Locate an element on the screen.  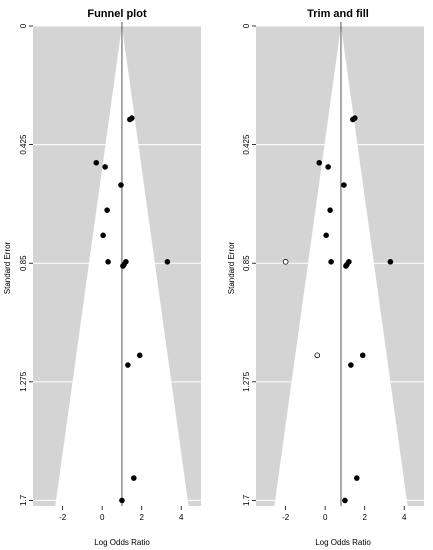
funnel-plot-x-tick-label: 0 is located at coordinates (102, 517).